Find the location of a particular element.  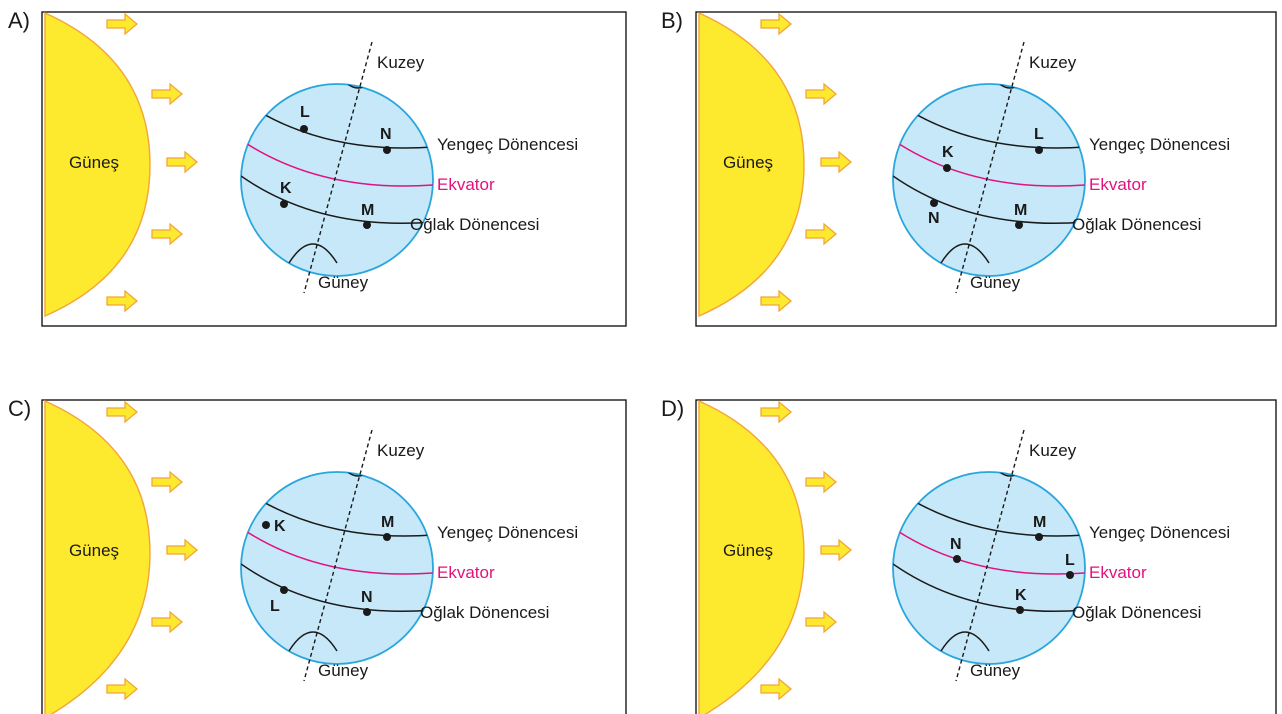

option-label: D) is located at coordinates (673, 408).